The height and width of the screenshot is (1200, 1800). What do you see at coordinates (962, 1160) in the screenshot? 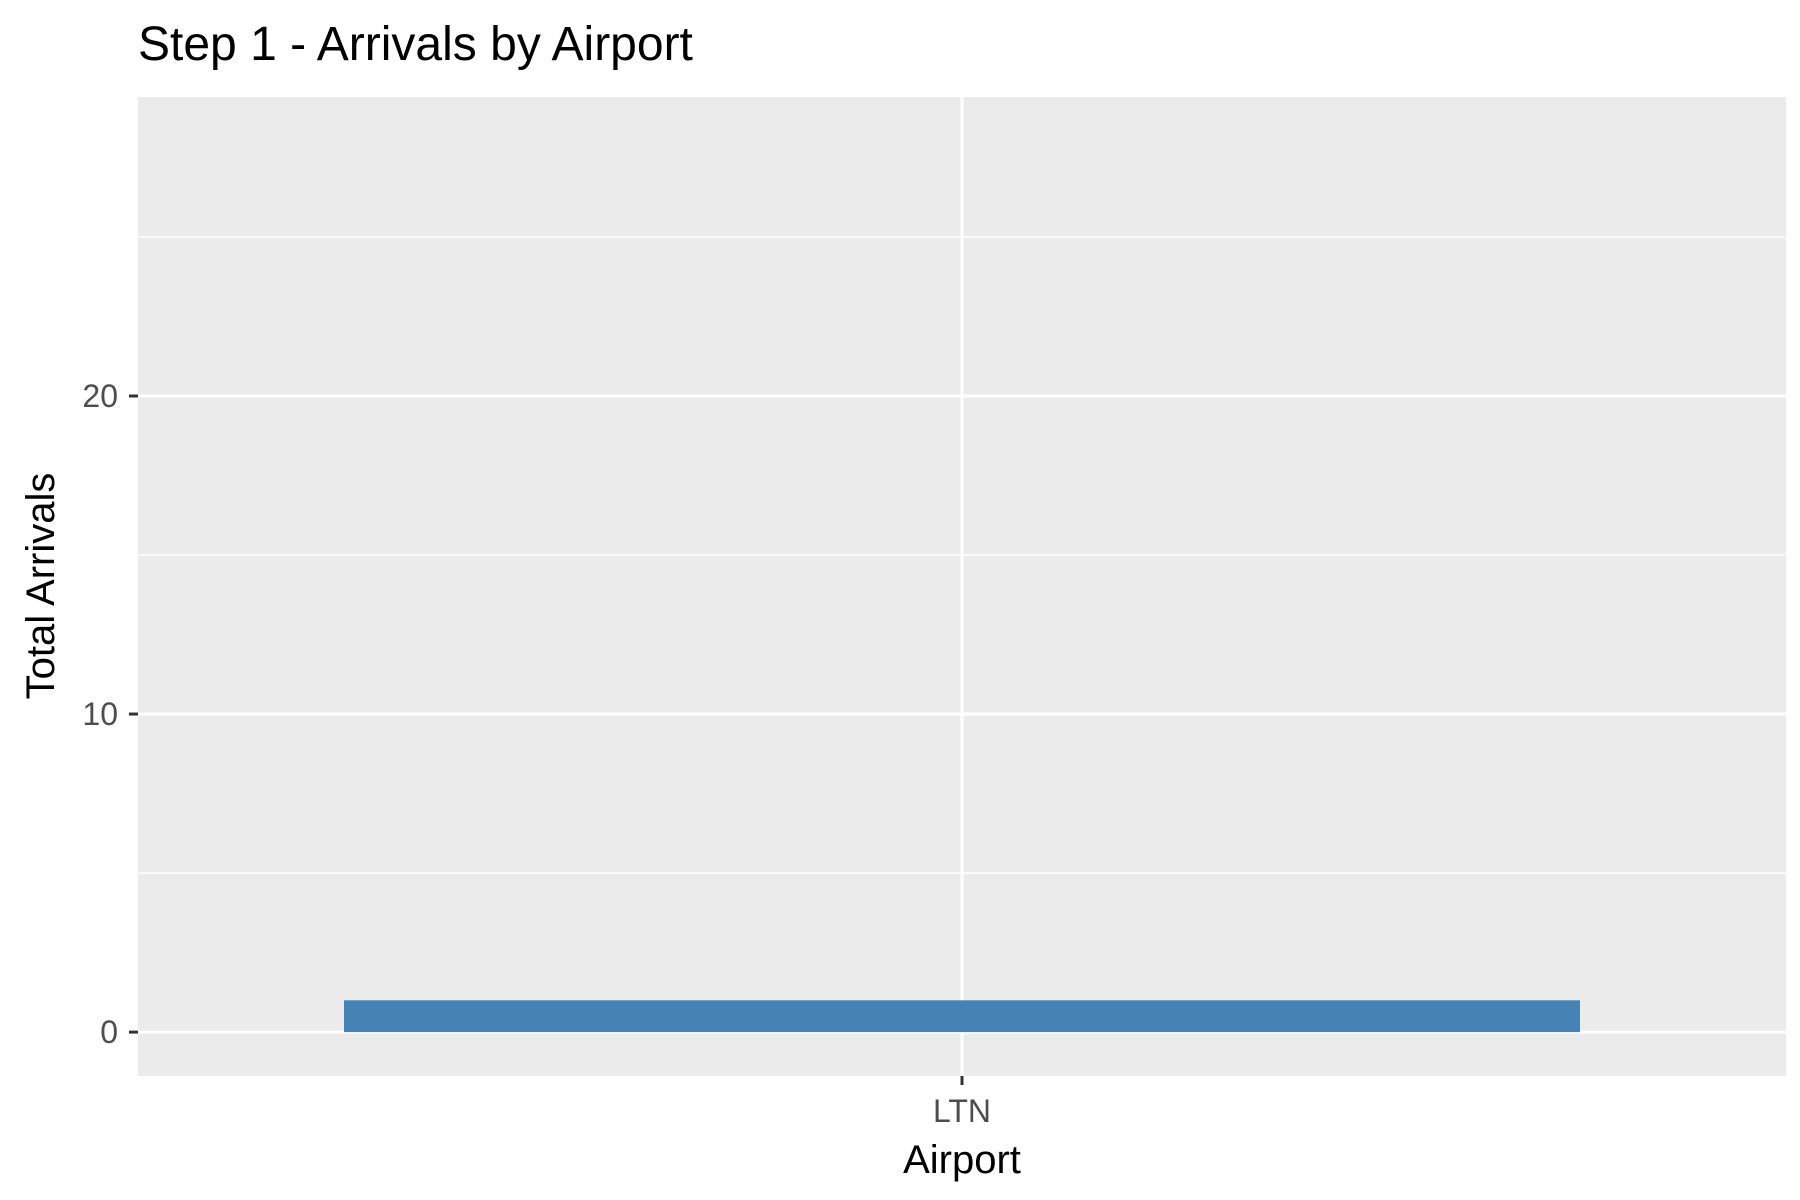
I see `x-axis-title: Airport` at bounding box center [962, 1160].